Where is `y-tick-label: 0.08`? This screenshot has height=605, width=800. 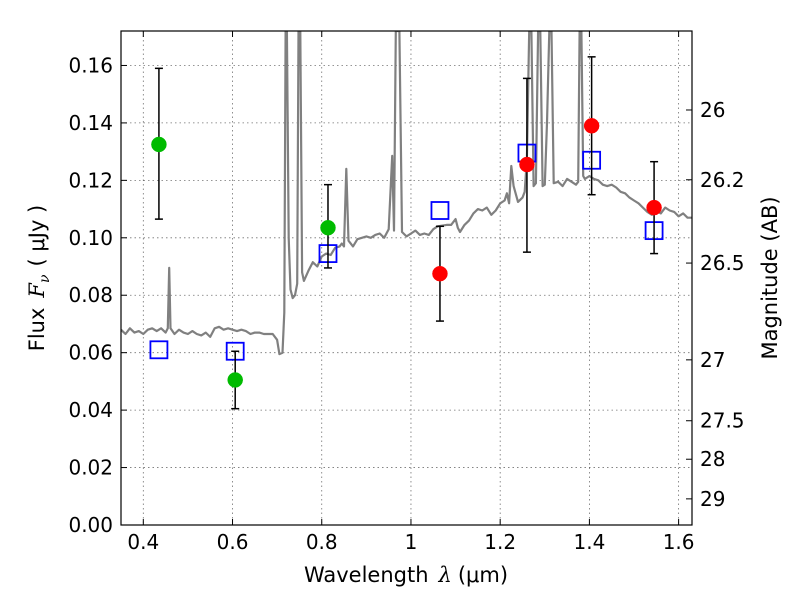 y-tick-label: 0.08 is located at coordinates (90, 295).